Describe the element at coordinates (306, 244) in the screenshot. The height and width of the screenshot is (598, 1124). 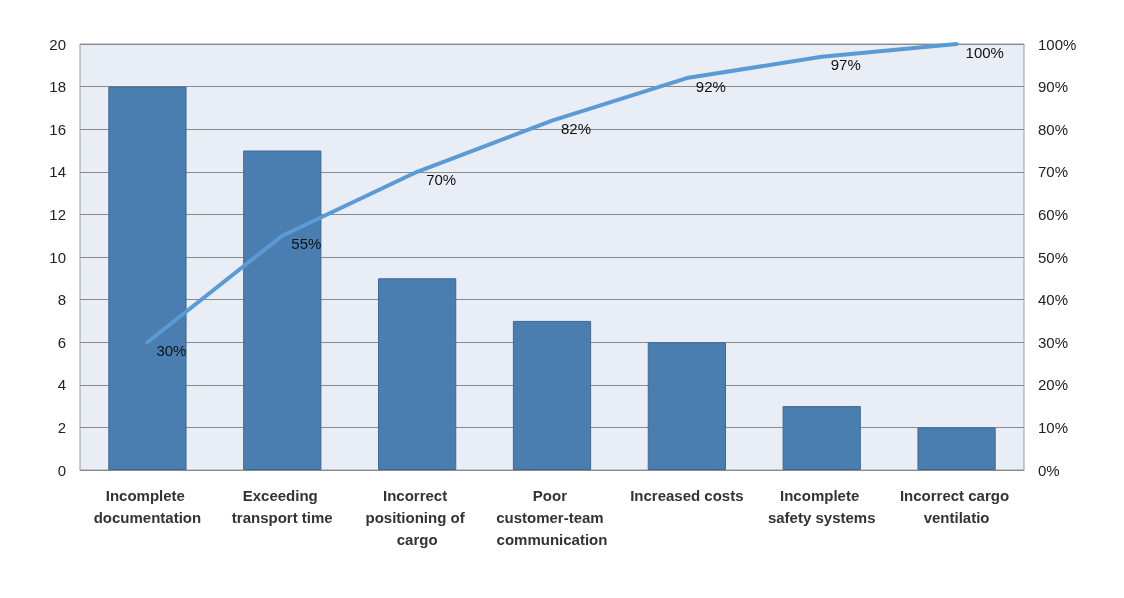
I see `data-label: 55%` at that location.